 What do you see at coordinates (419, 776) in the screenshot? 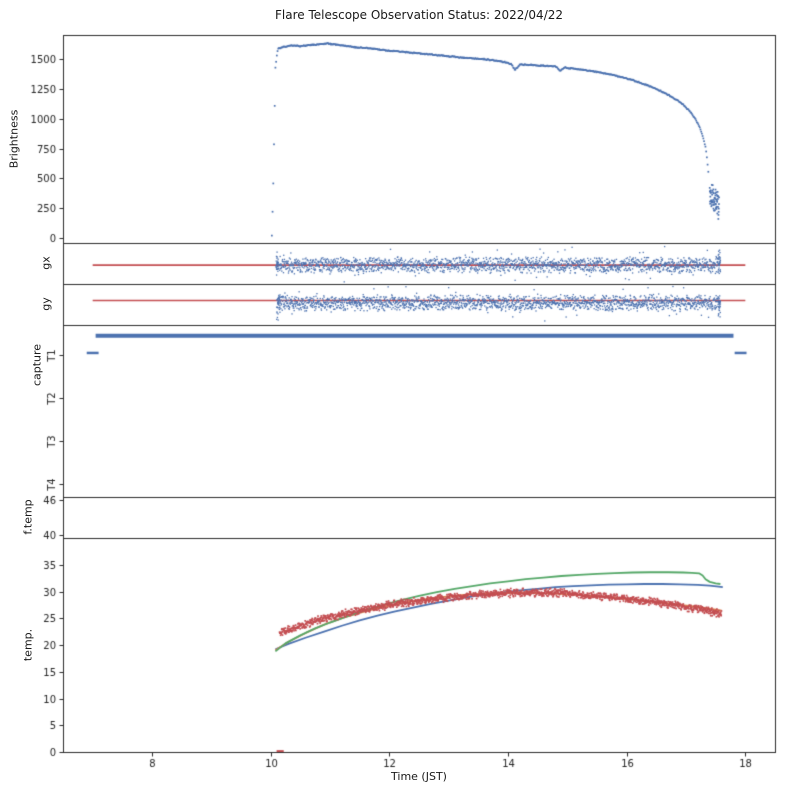
I see `x-axis-label: Time (JST)` at bounding box center [419, 776].